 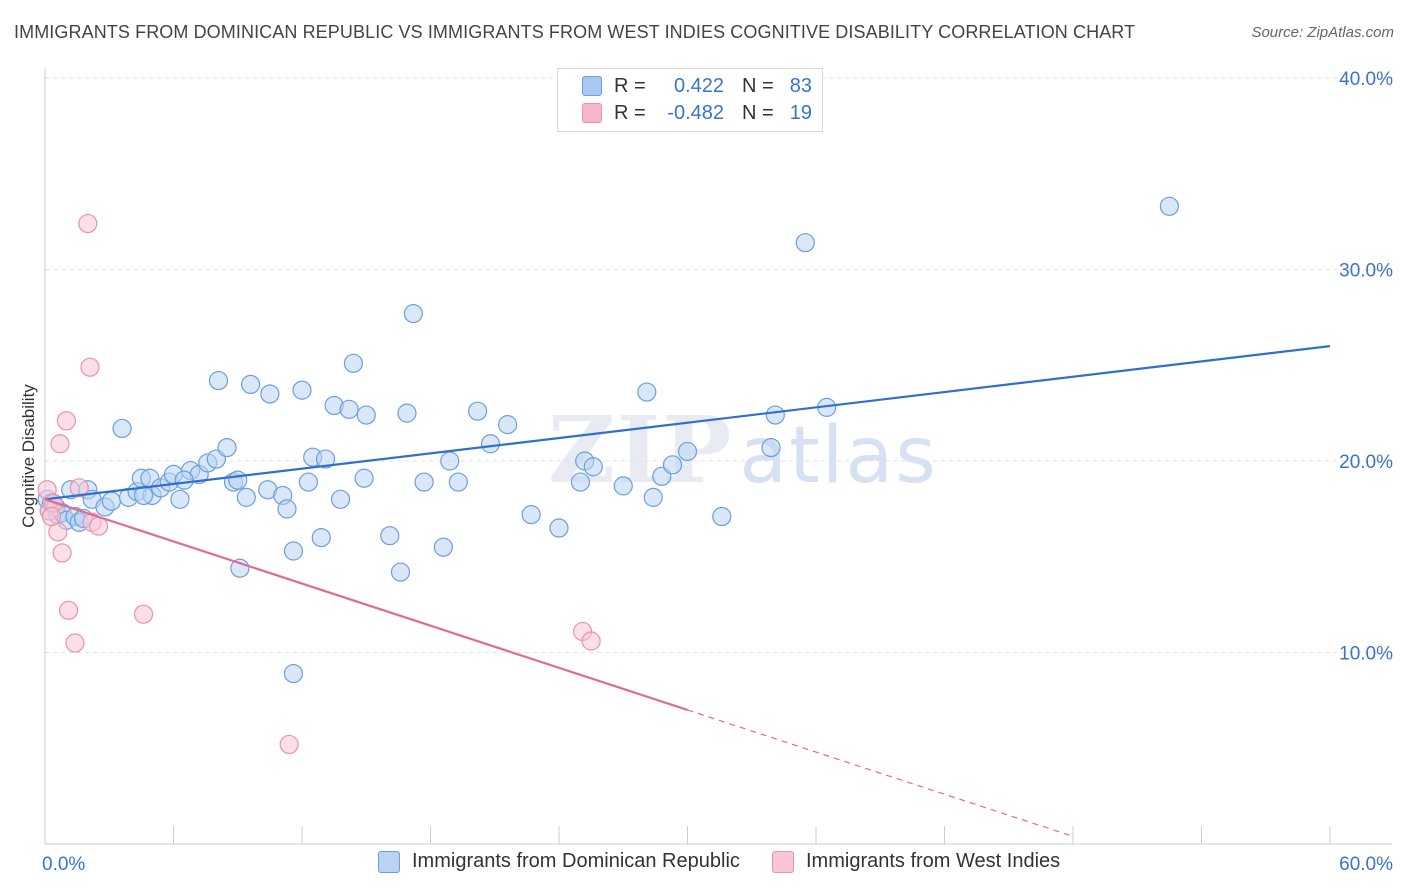 I want to click on series-legend-west-indies: Immigrants from West Indies, so click(x=916, y=861).